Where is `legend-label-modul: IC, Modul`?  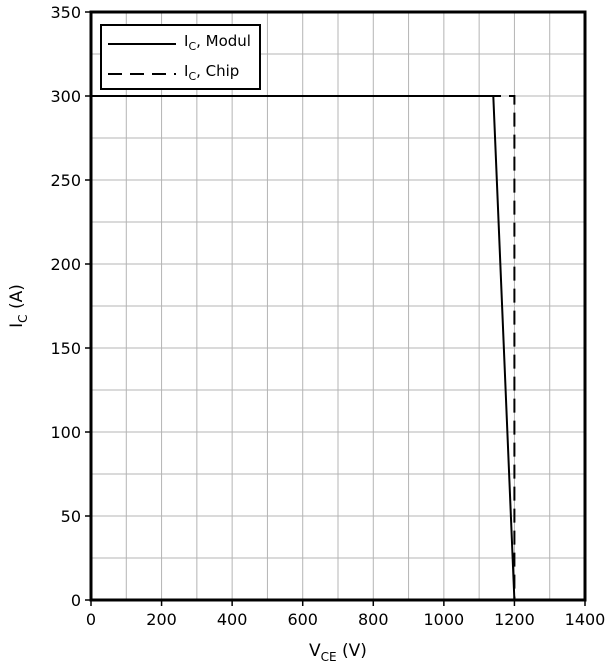 legend-label-modul: IC, Modul is located at coordinates (217, 42).